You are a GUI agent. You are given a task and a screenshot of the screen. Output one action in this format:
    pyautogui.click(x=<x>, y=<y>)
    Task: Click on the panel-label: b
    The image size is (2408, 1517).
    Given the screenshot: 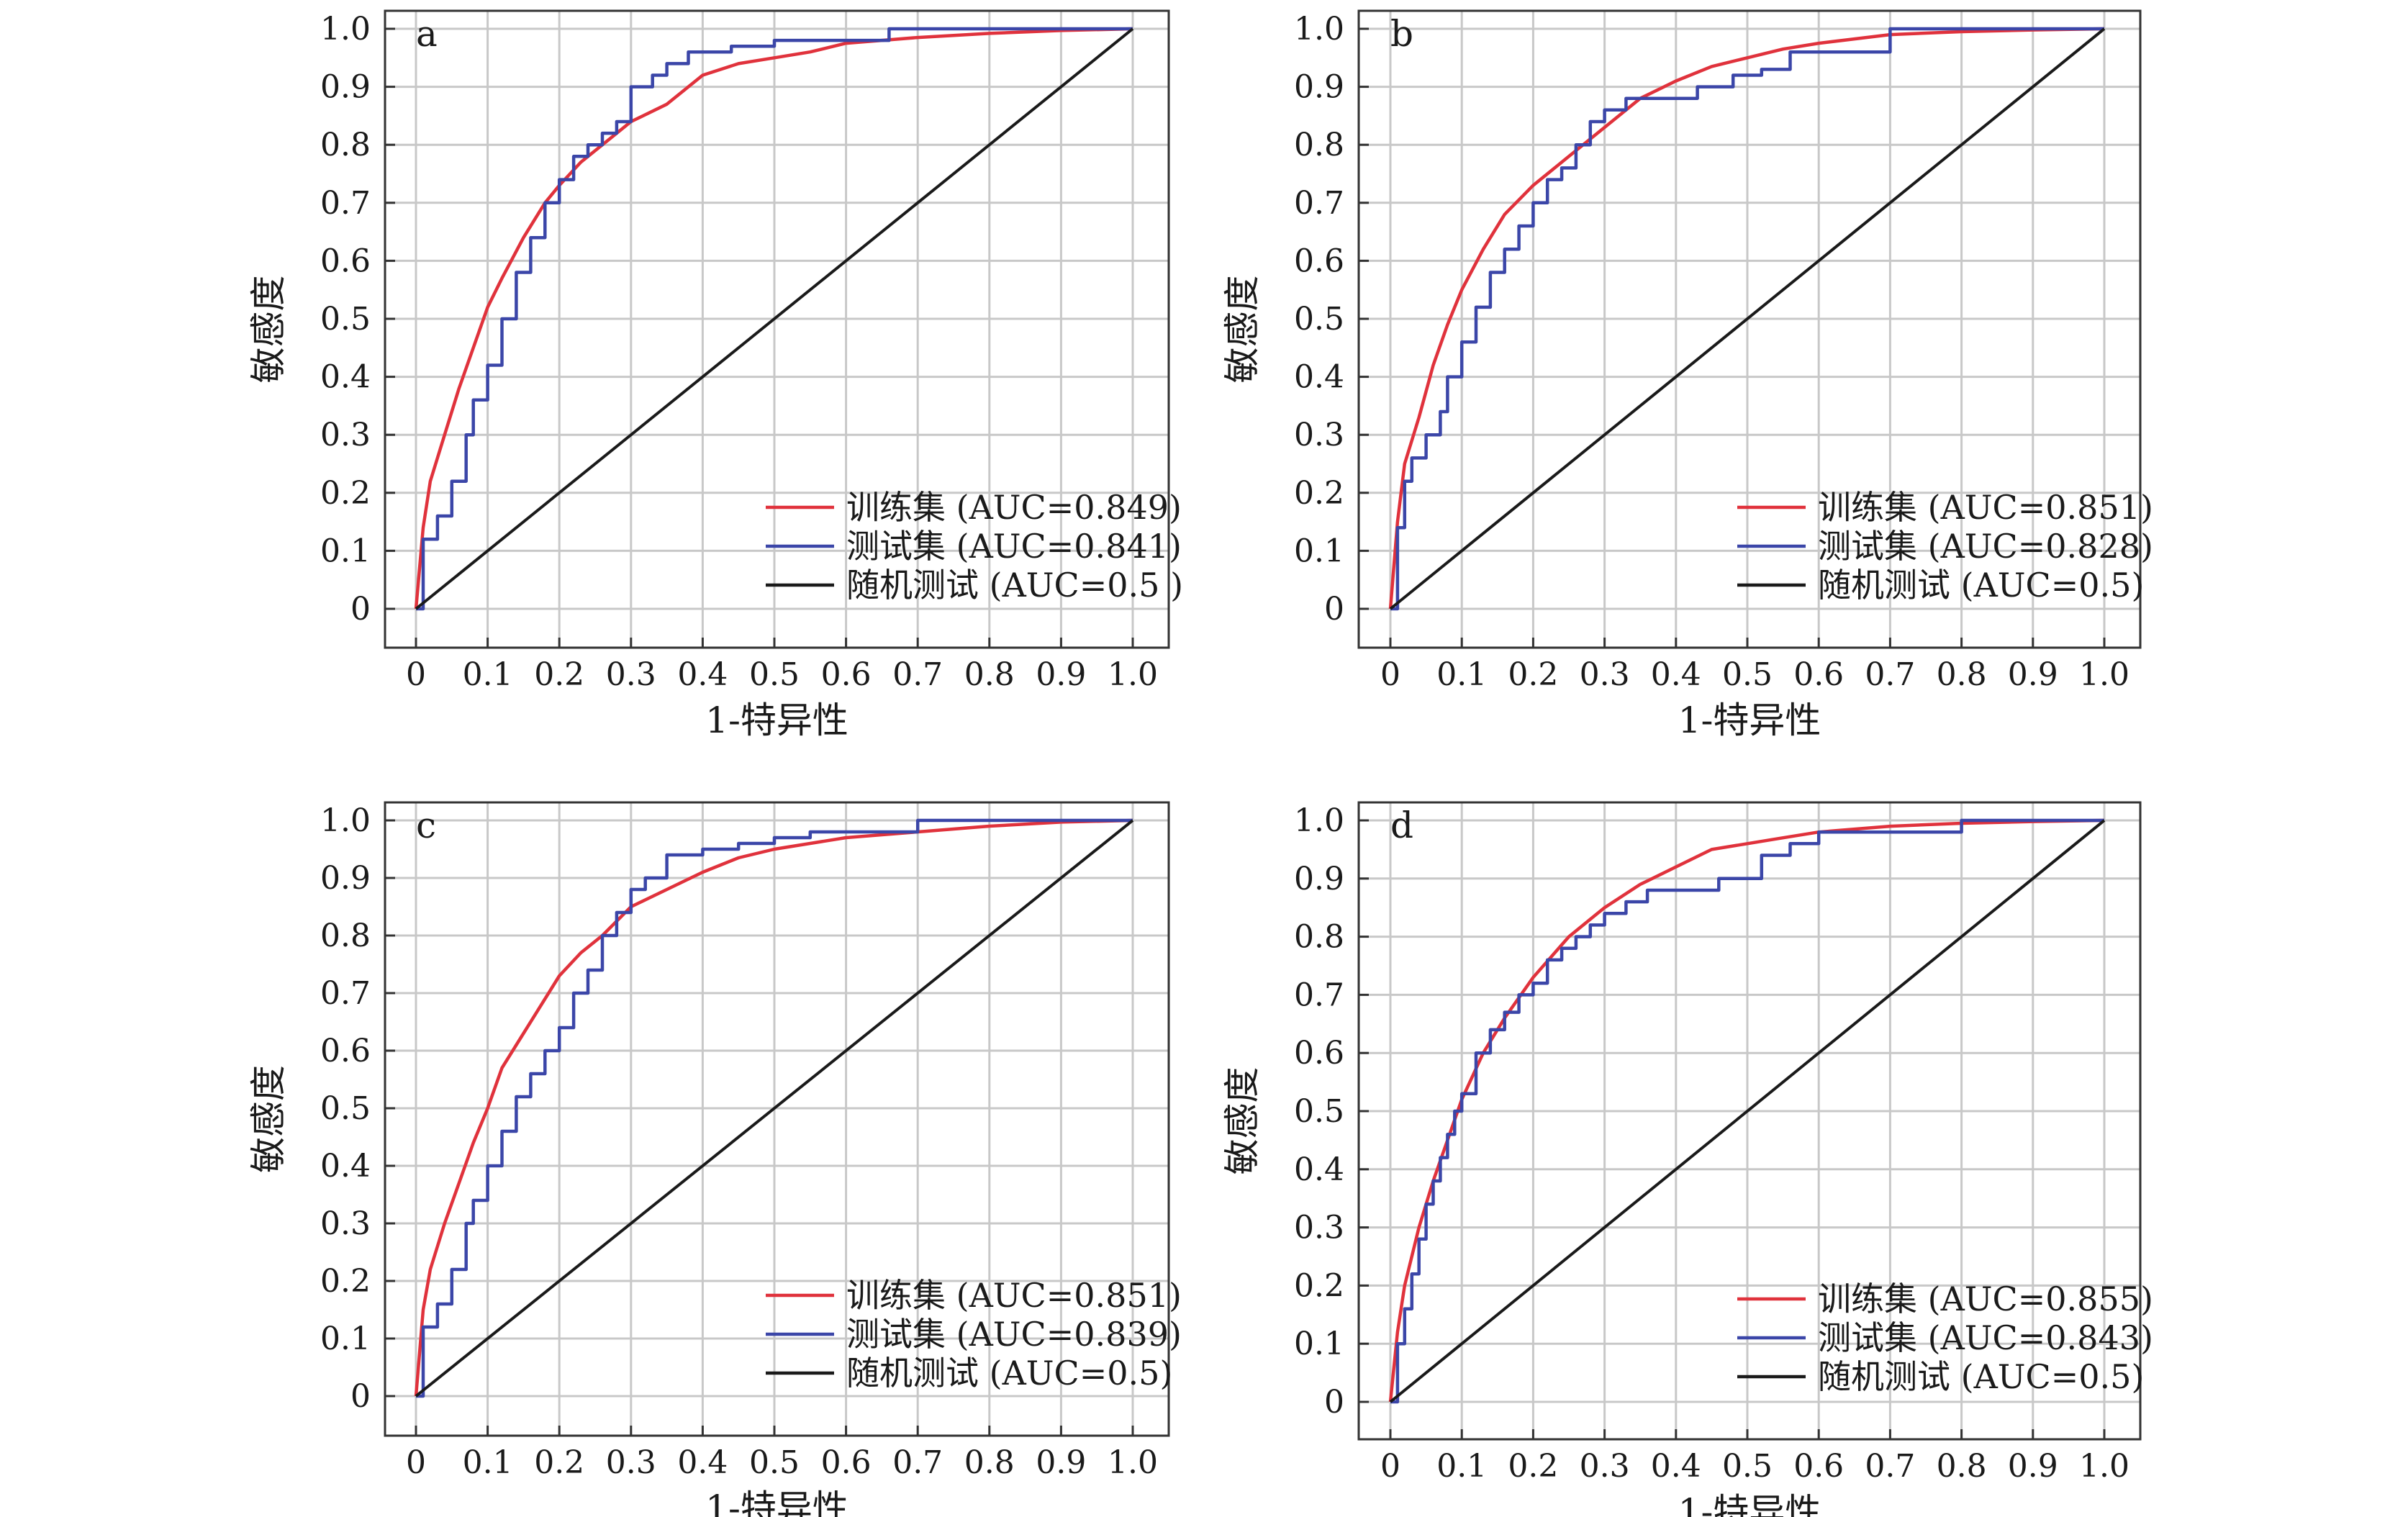 What is the action you would take?
    pyautogui.click(x=1401, y=34)
    